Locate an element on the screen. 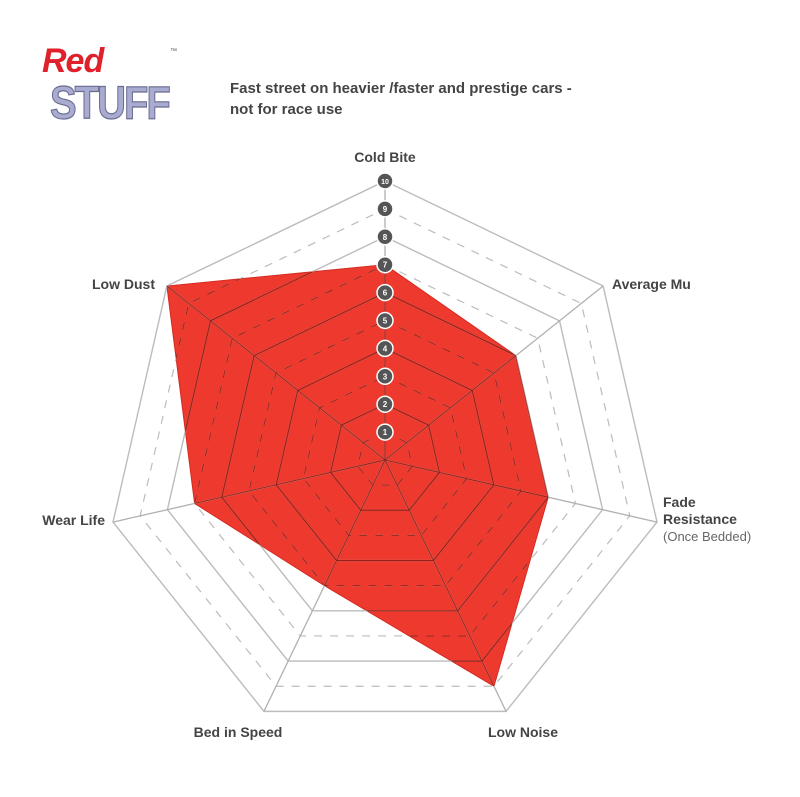 This screenshot has width=800, height=797. tick-label: 5 is located at coordinates (385, 321).